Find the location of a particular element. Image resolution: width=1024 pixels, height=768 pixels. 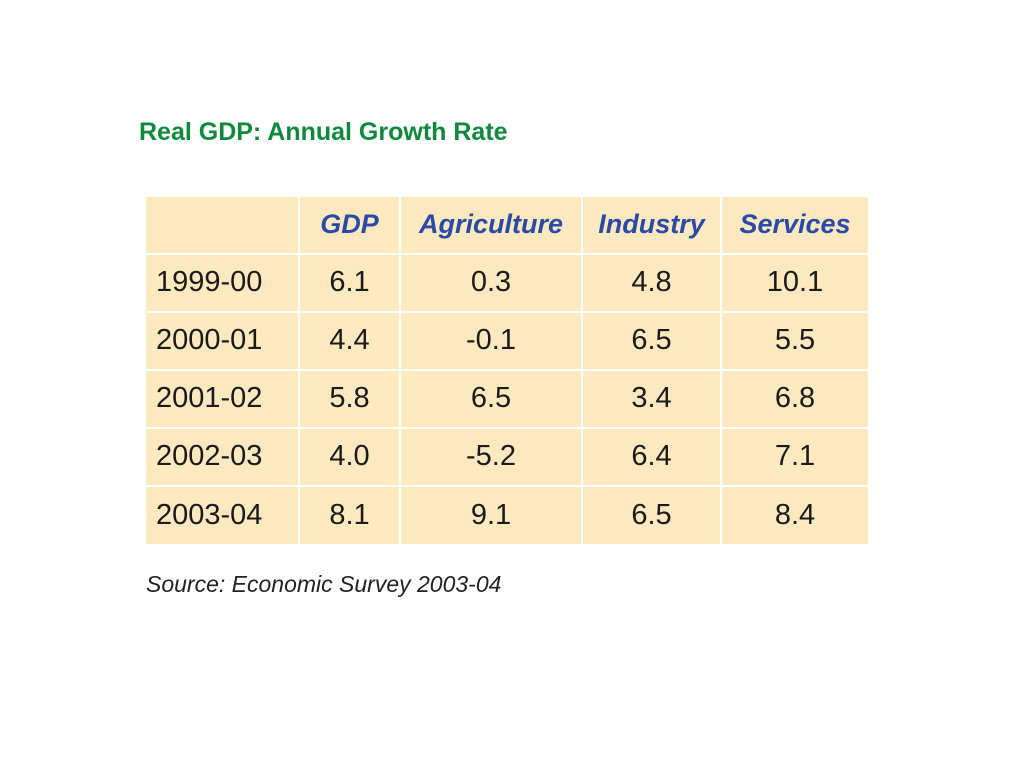

table-row: 2000-01 4.4 -0.1 6.5 5.5 is located at coordinates (507, 340).